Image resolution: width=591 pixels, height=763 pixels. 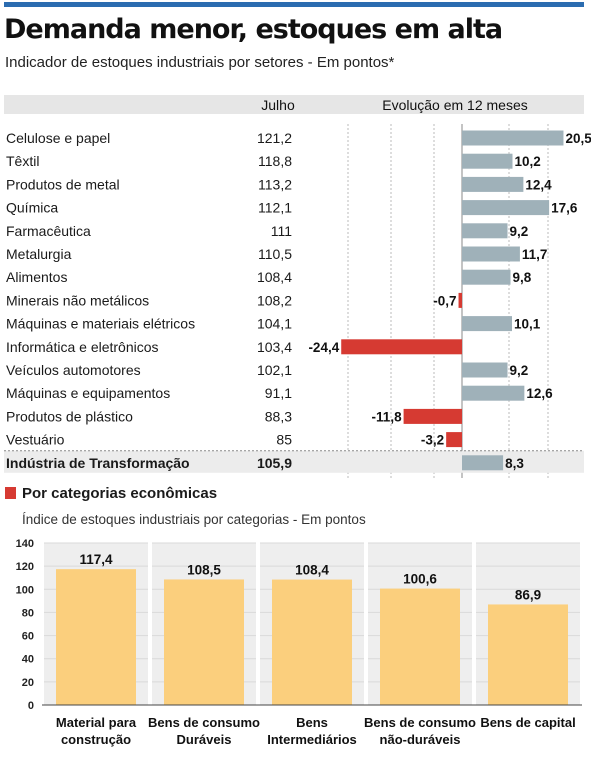 I want to click on sector-label: Metalurgia, so click(x=39, y=254).